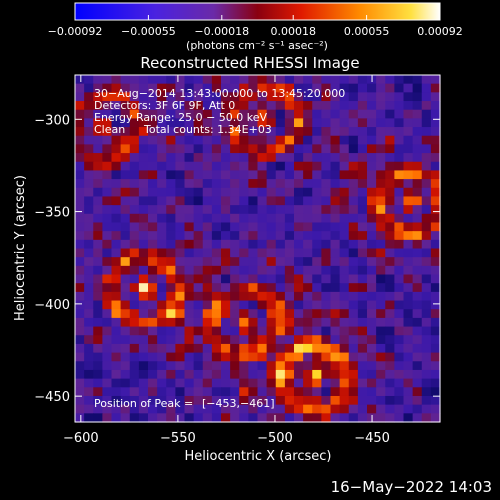 Image resolution: width=500 pixels, height=500 pixels. Describe the element at coordinates (148, 31) in the screenshot. I see `colorbar-tick-label: −0.00055` at that location.